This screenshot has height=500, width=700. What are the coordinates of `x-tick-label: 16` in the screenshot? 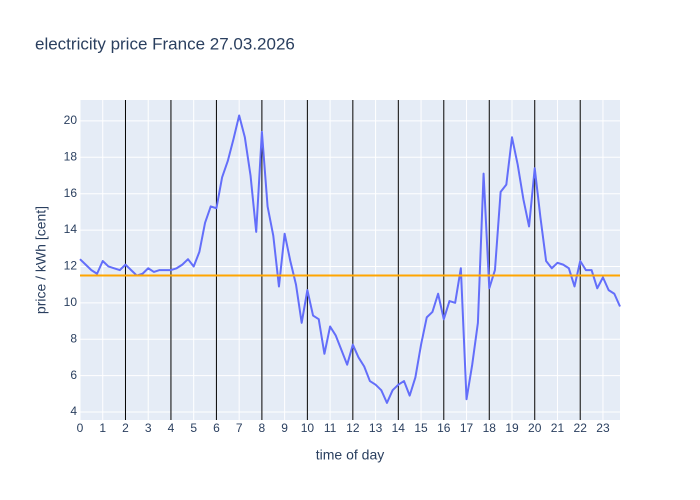 It's located at (444, 428).